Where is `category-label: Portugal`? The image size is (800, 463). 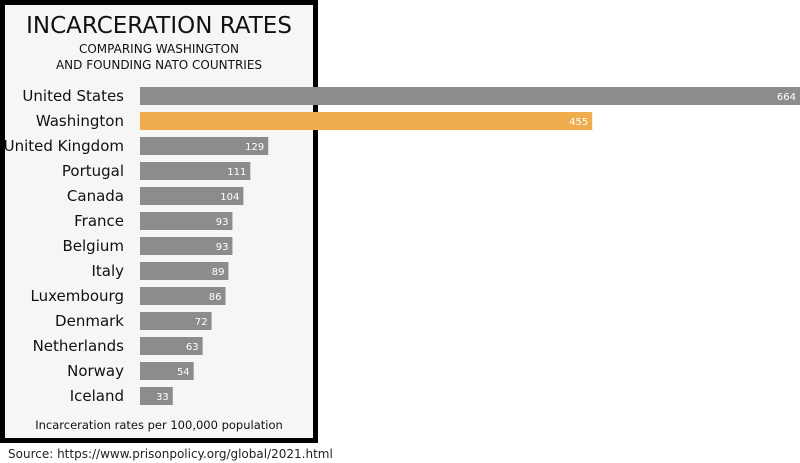 category-label: Portugal is located at coordinates (93, 171).